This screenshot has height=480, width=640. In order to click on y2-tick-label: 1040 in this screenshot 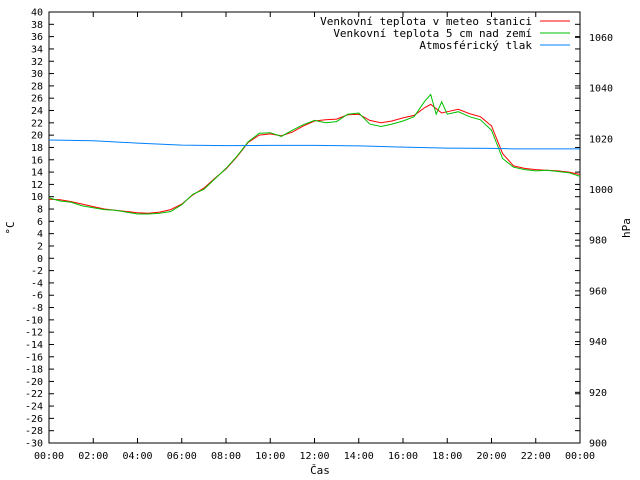, I will do `click(601, 89)`.